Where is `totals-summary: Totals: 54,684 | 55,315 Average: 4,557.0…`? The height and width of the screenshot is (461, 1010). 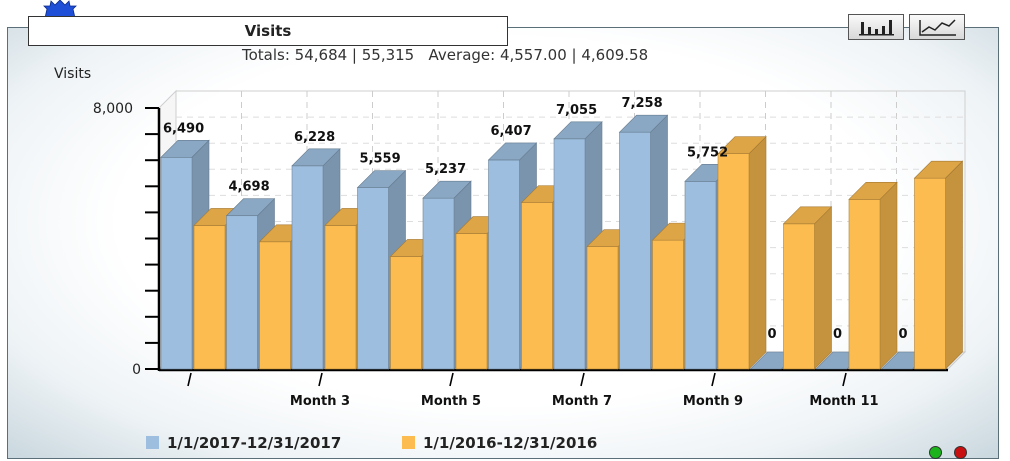 totals-summary: Totals: 54,684 | 55,315 Average: 4,557.0… is located at coordinates (445, 55).